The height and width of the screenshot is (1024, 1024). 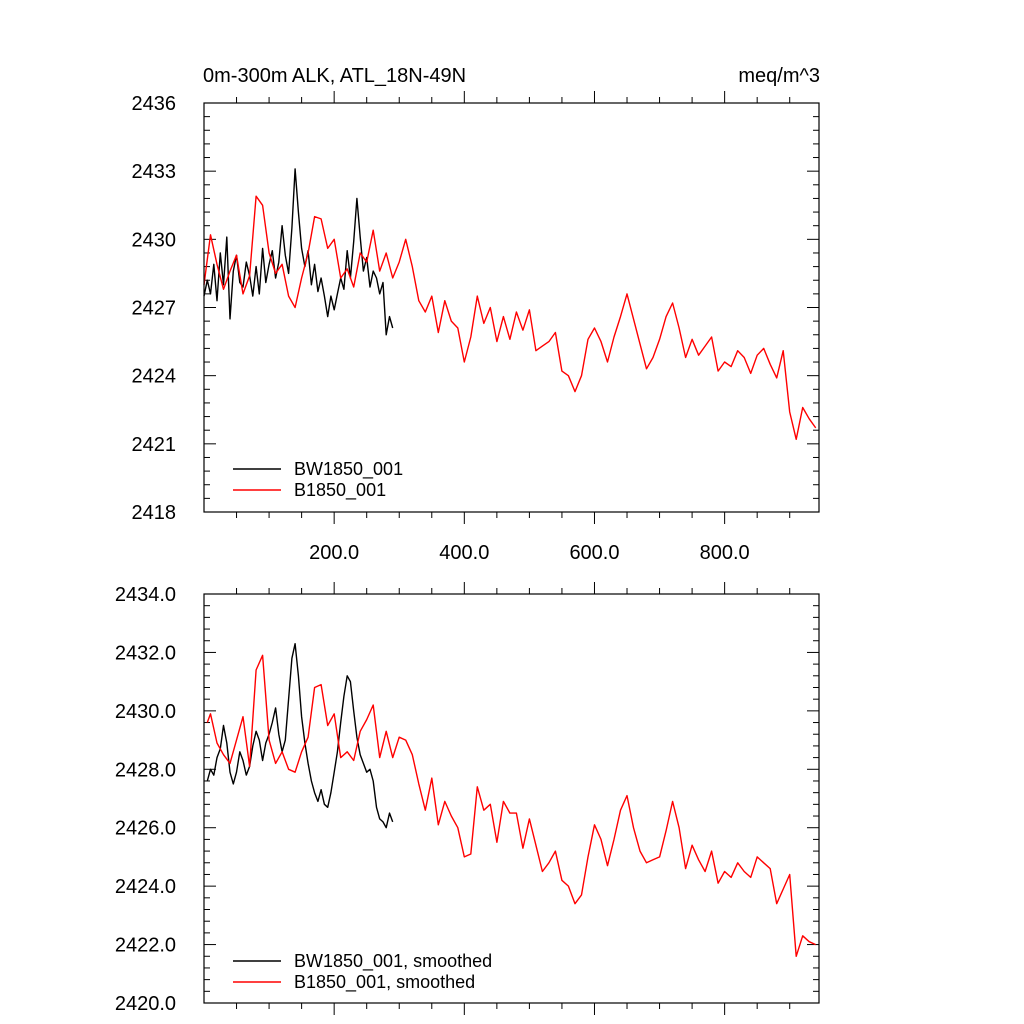 What do you see at coordinates (154, 172) in the screenshot?
I see `y-tick-label: 2433` at bounding box center [154, 172].